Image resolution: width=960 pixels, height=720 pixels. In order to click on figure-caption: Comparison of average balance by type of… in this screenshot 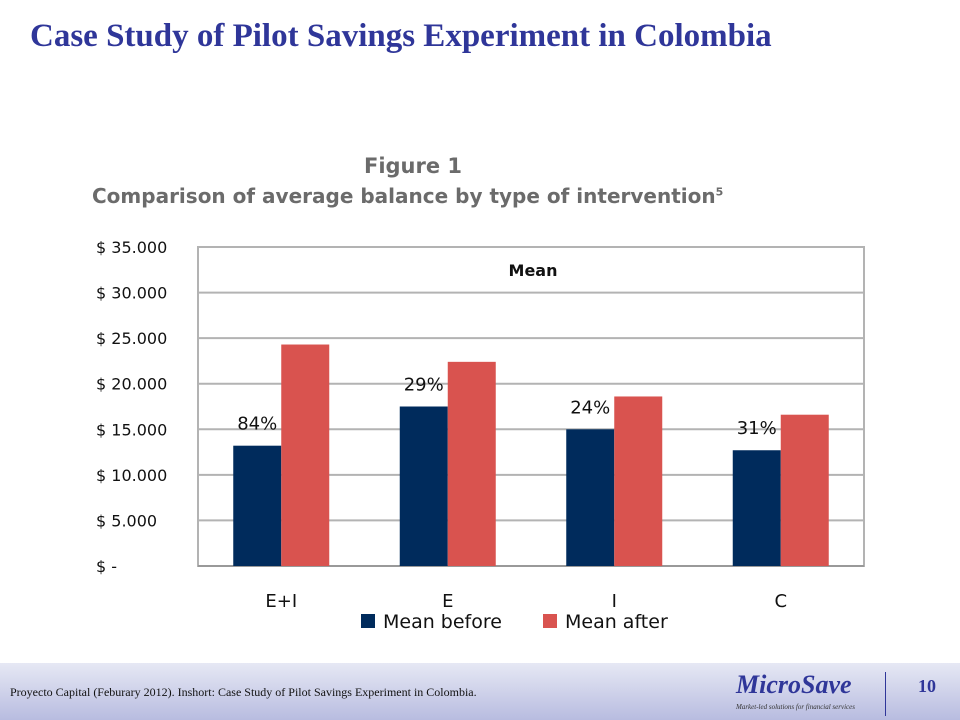, I will do `click(407, 196)`.